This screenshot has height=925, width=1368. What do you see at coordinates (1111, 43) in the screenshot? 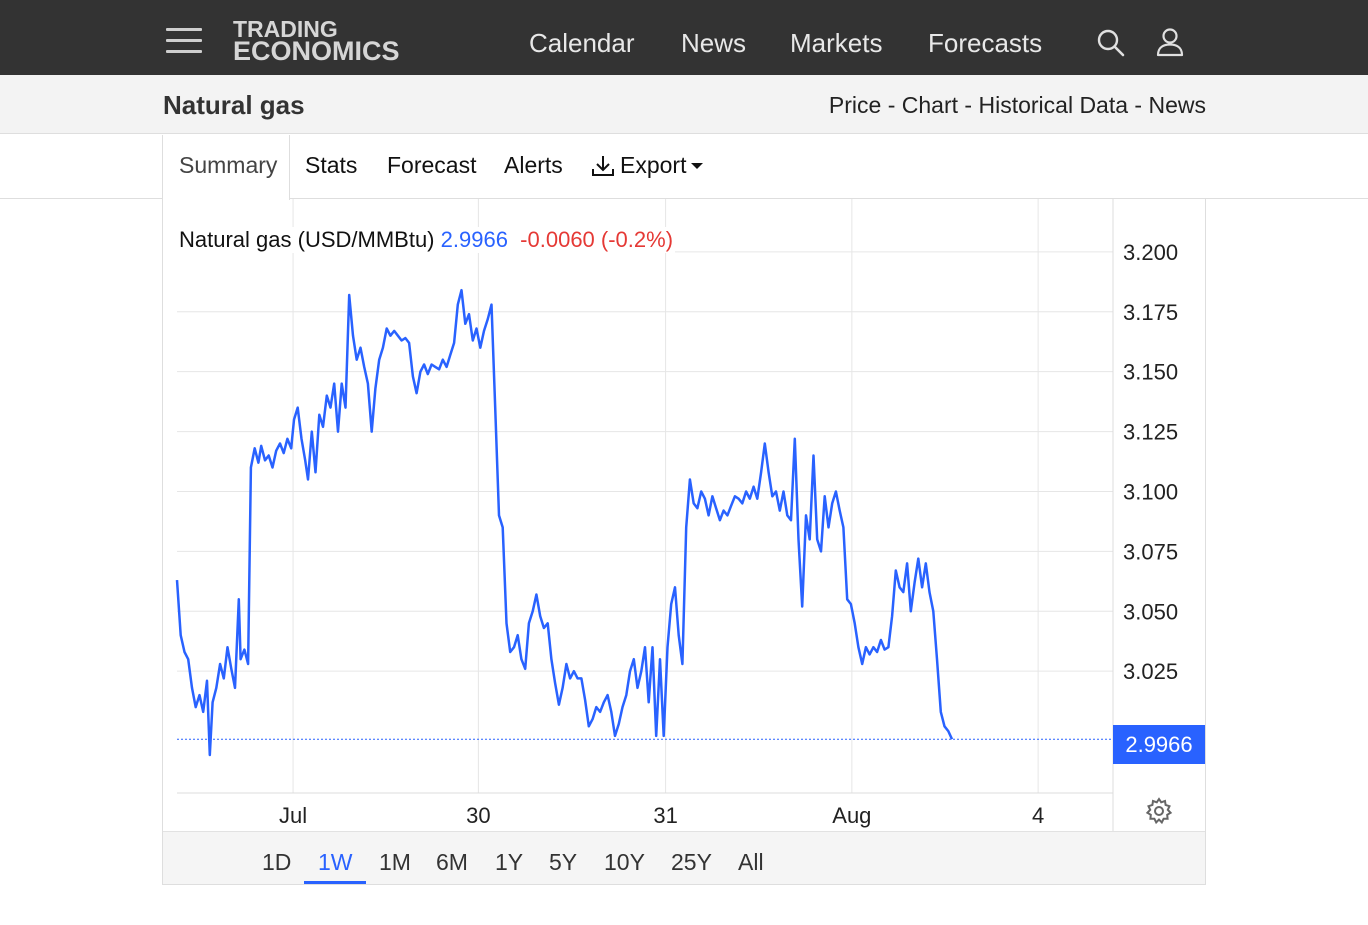
I see `search-icon` at bounding box center [1111, 43].